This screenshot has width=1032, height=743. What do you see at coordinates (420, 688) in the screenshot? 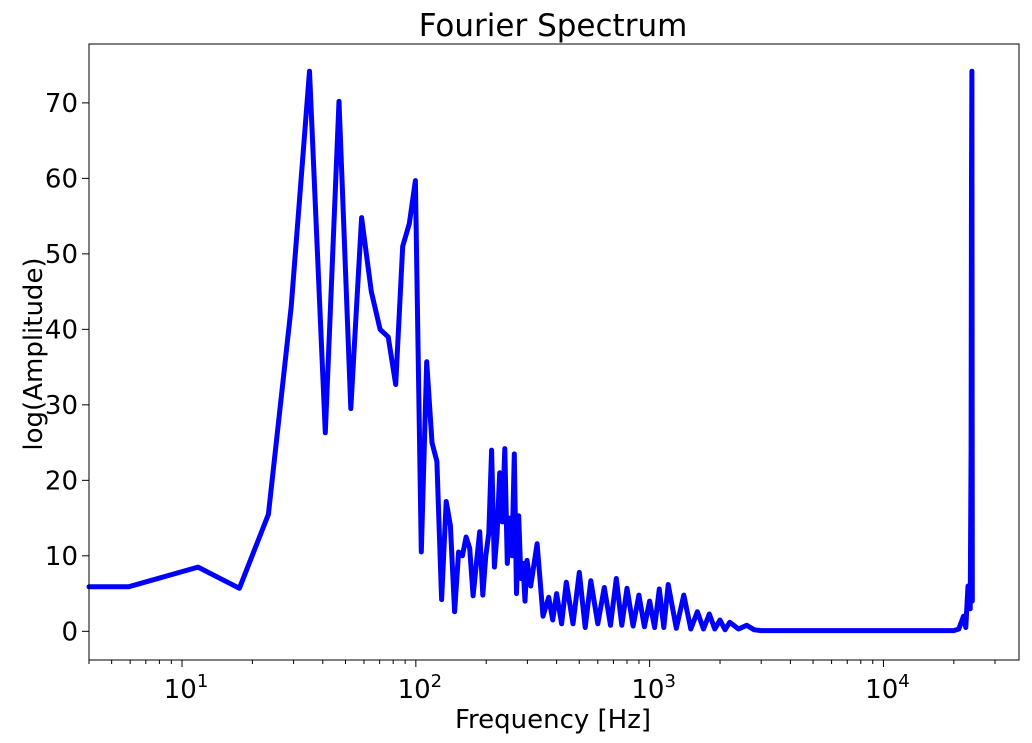
I see `x-tick-label: 10²` at bounding box center [420, 688].